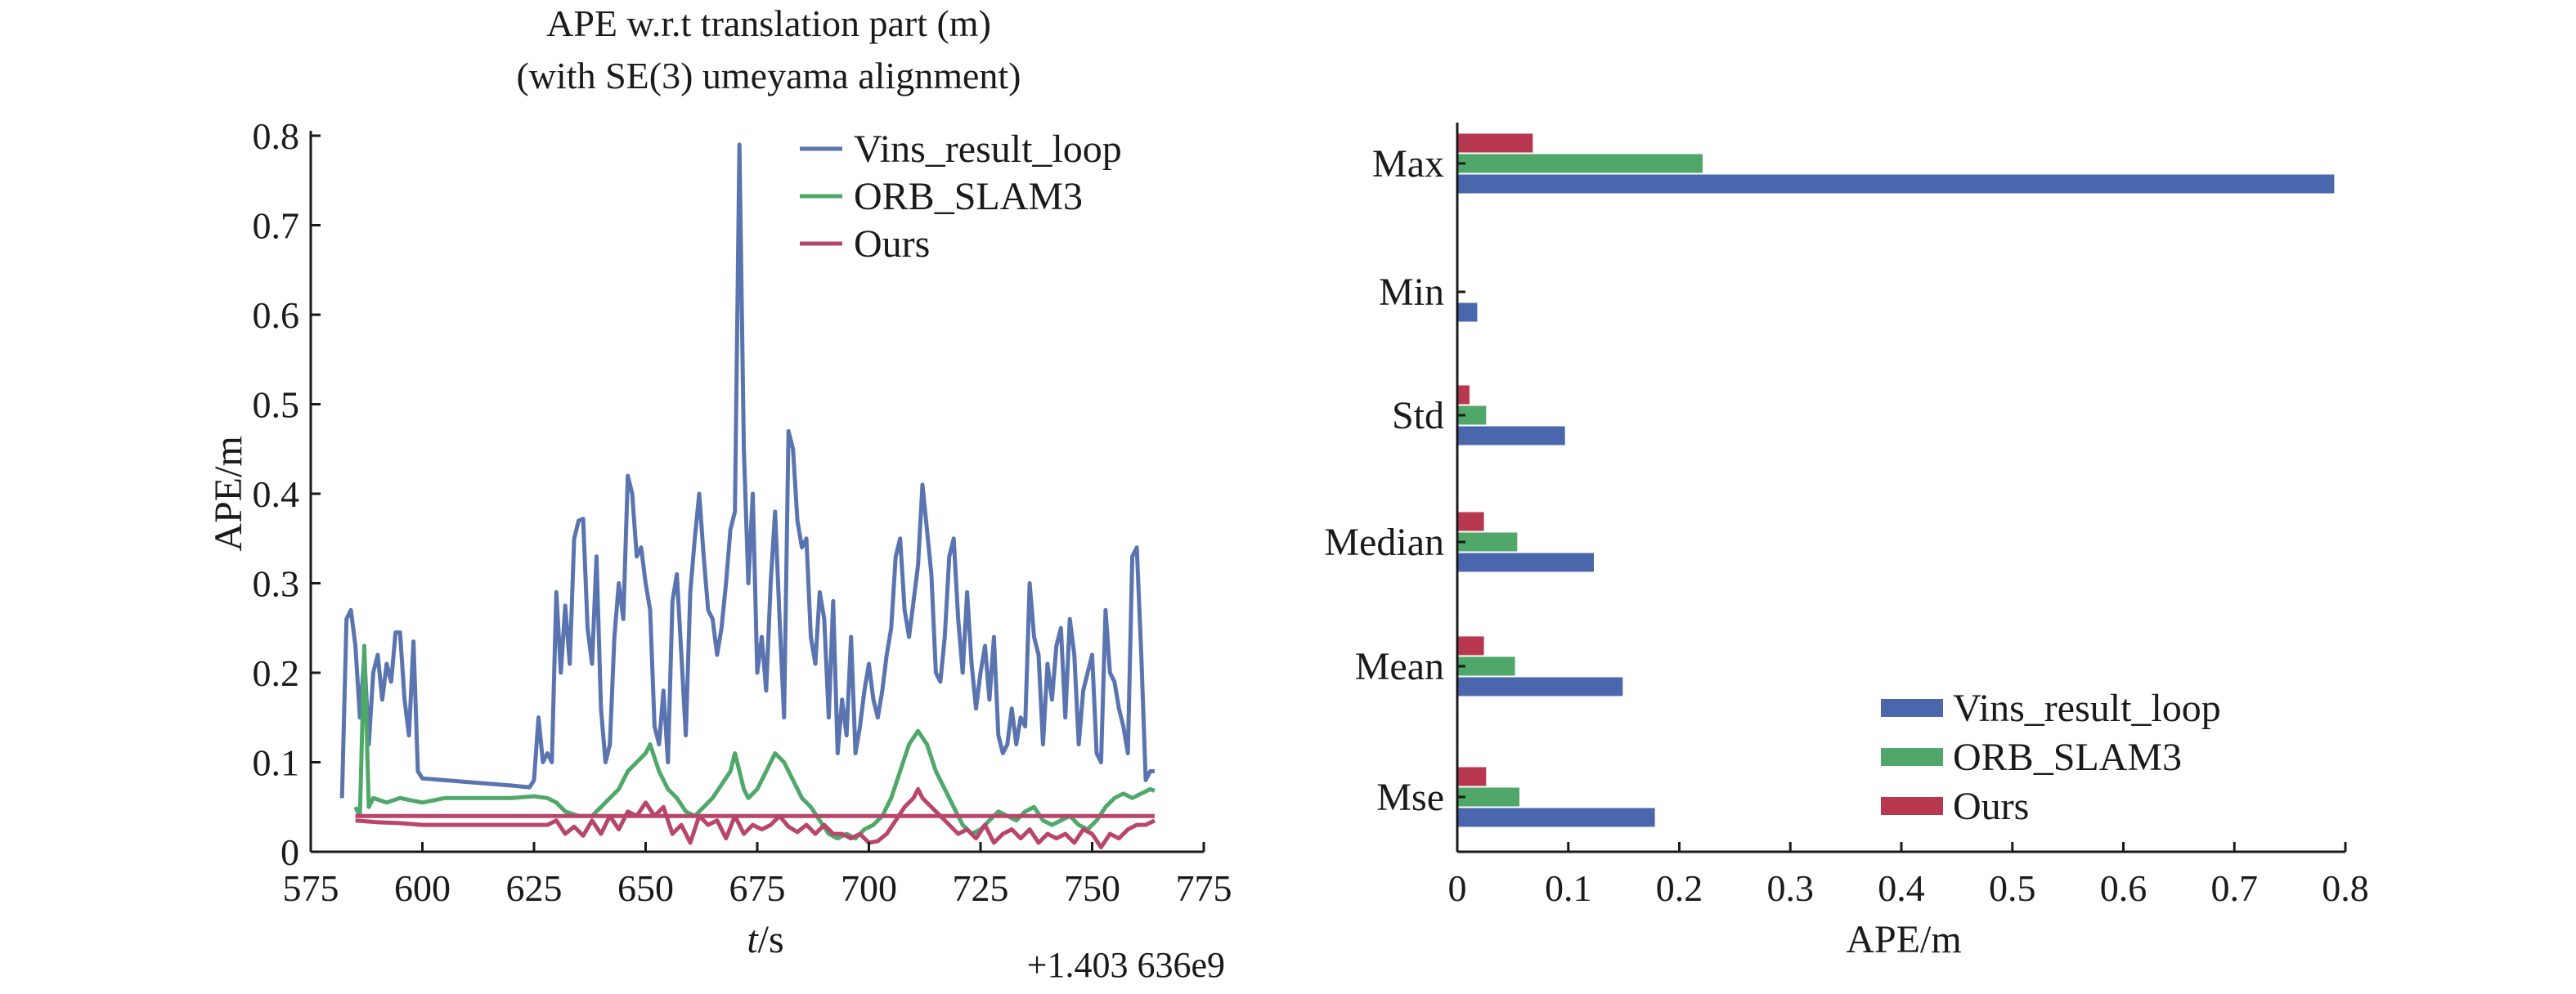  Describe the element at coordinates (758, 888) in the screenshot. I see `line-x-tick-label: 675` at that location.